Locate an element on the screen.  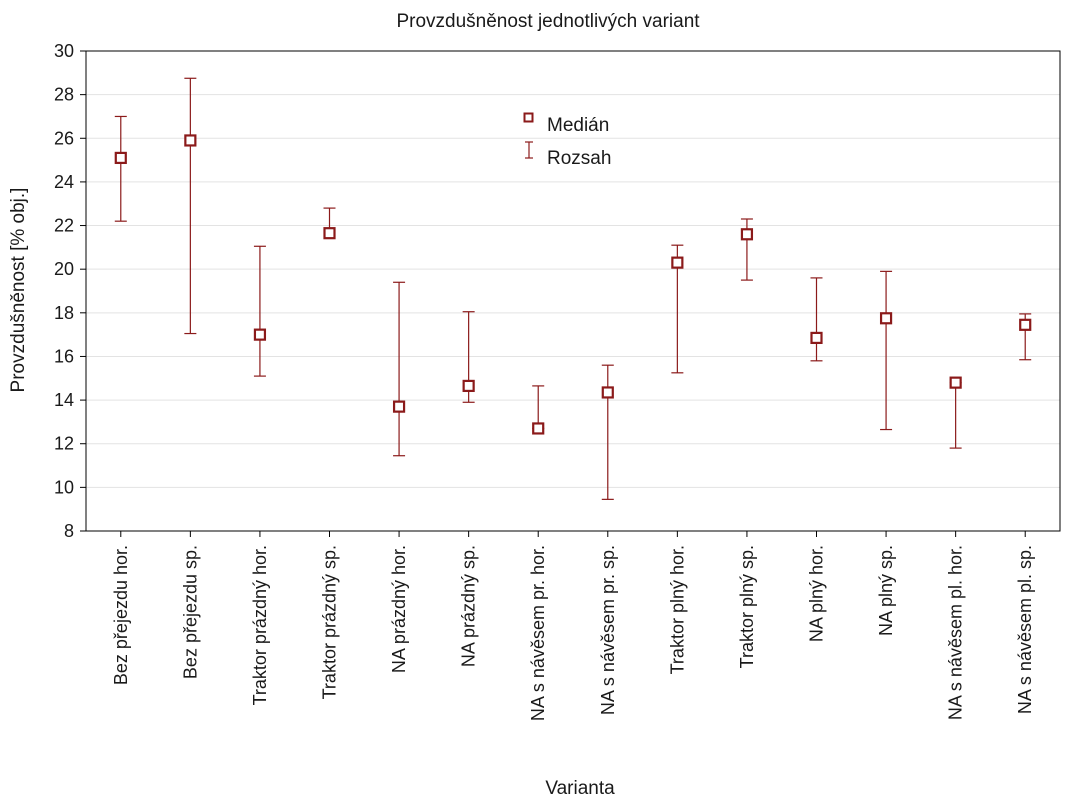
y-tick-label: 8 is located at coordinates (69, 531).